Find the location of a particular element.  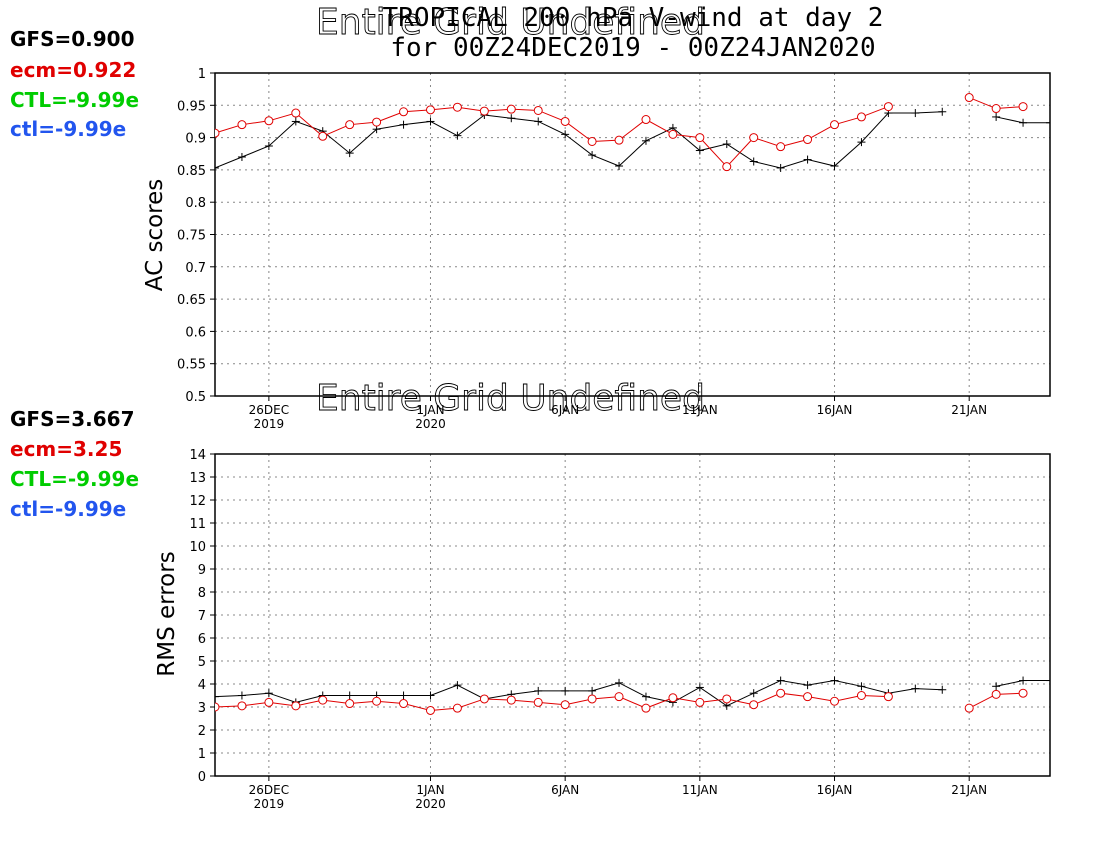

lower-x-tick-label: 6JAN is located at coordinates (565, 790).